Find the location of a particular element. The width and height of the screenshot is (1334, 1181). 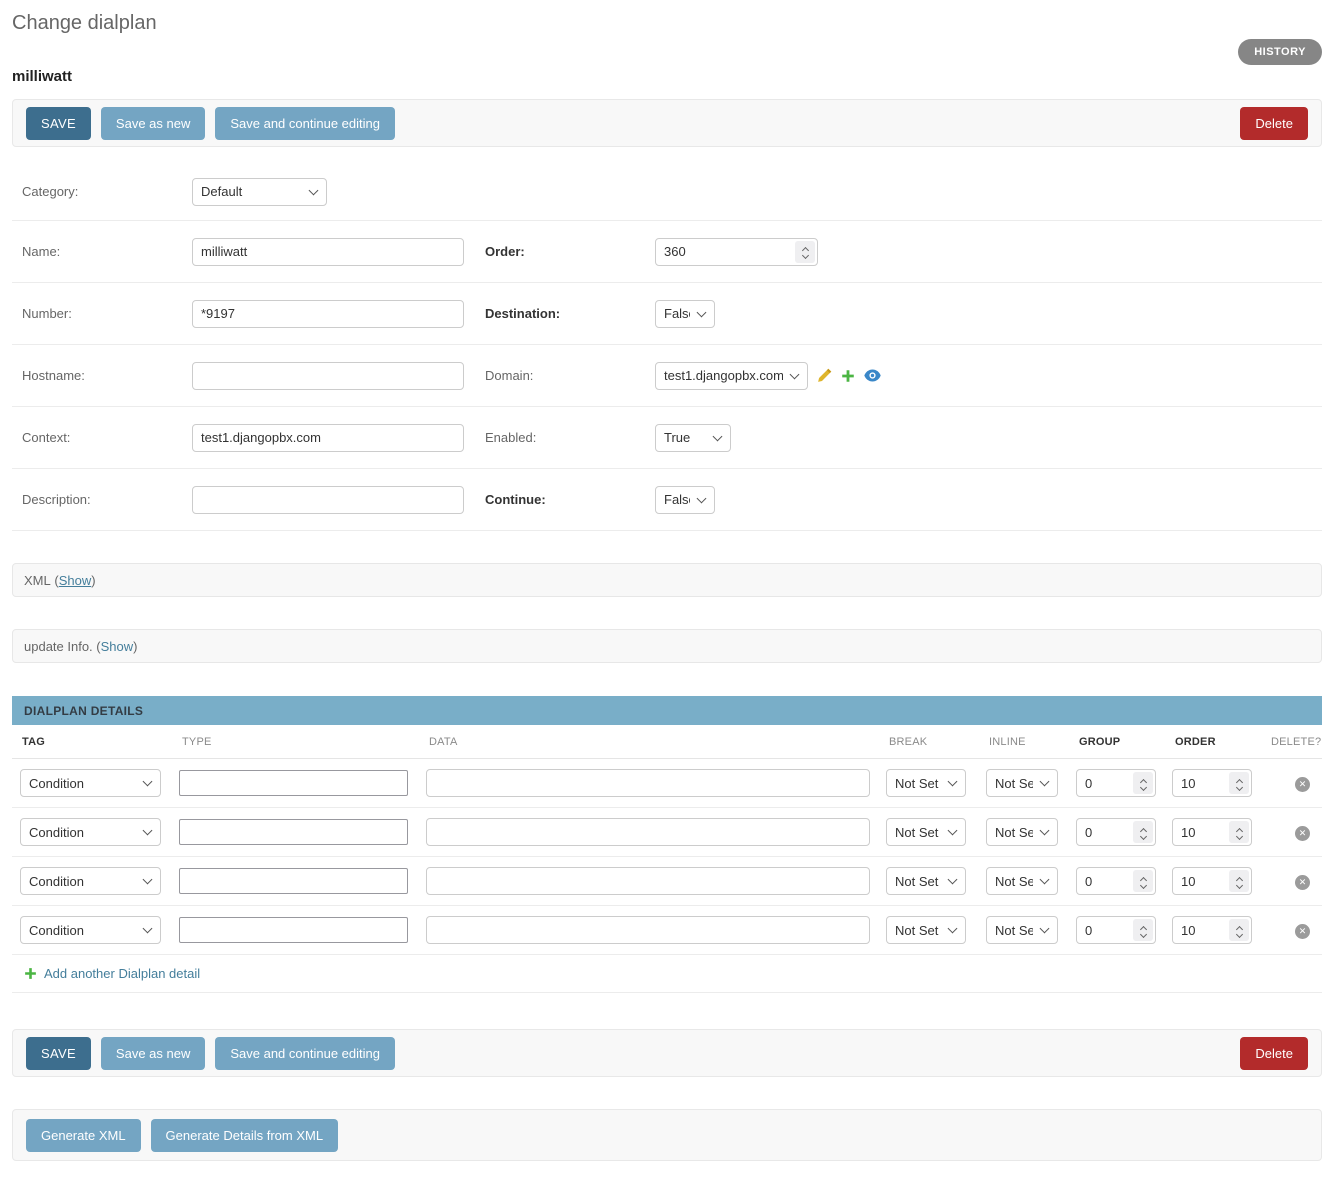

enabled-select: True is located at coordinates (693, 437).